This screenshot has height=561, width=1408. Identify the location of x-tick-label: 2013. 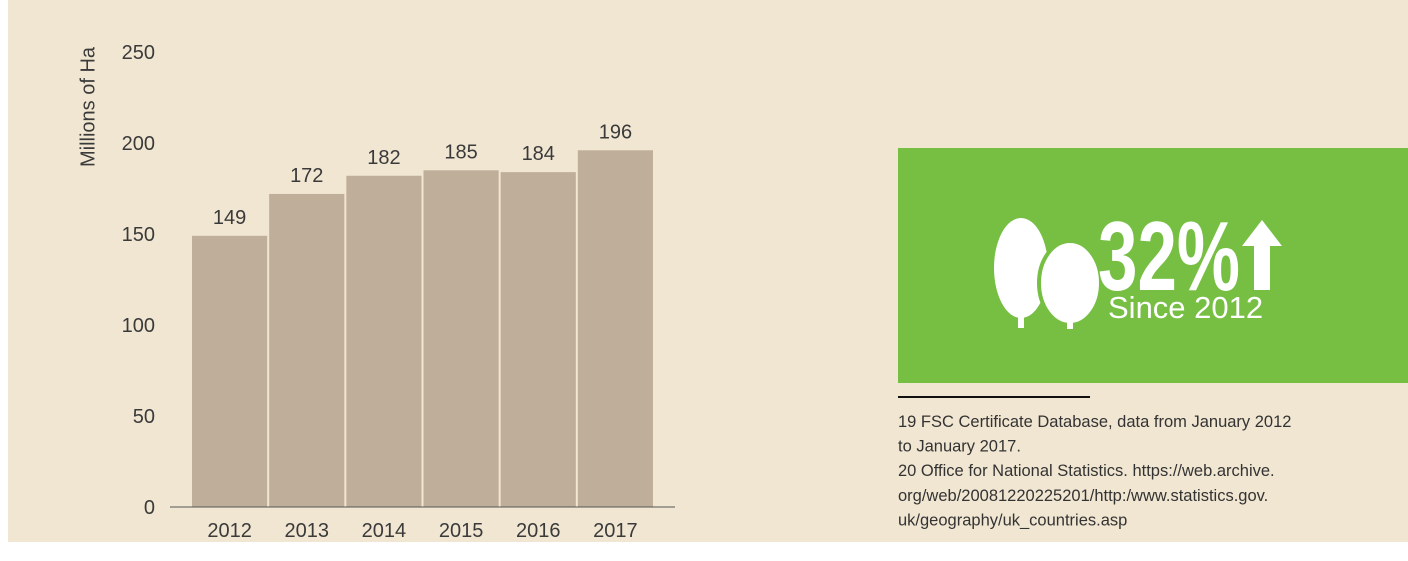
(307, 531).